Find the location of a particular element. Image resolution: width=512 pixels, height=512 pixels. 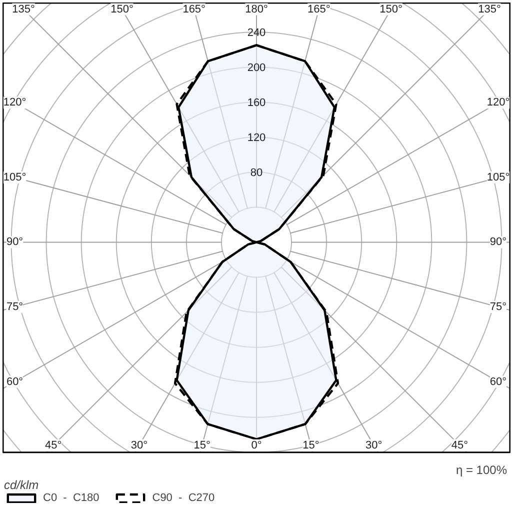

legend-label: C0 - C180 is located at coordinates (71, 498).